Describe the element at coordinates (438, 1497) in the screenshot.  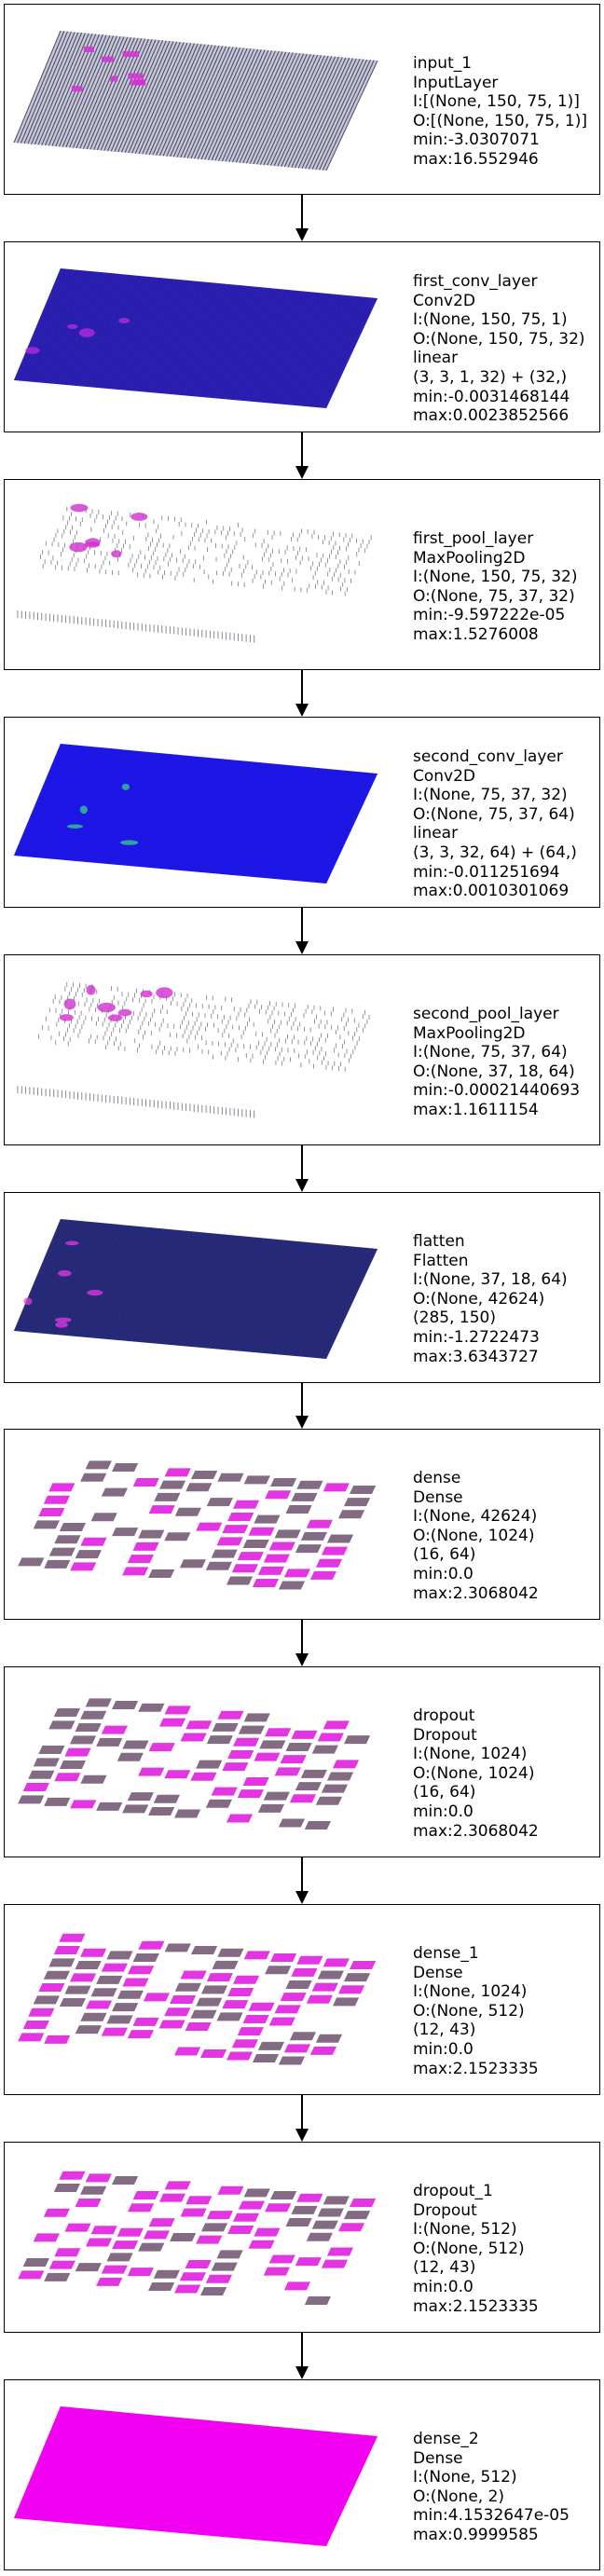
I see `layer-detail: Dense` at that location.